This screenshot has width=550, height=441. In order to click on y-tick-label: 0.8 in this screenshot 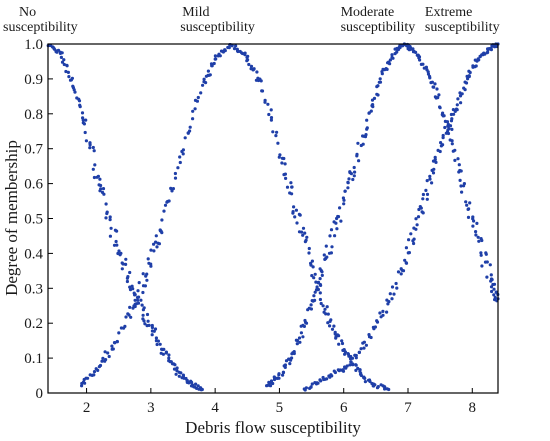, I will do `click(33, 115)`.